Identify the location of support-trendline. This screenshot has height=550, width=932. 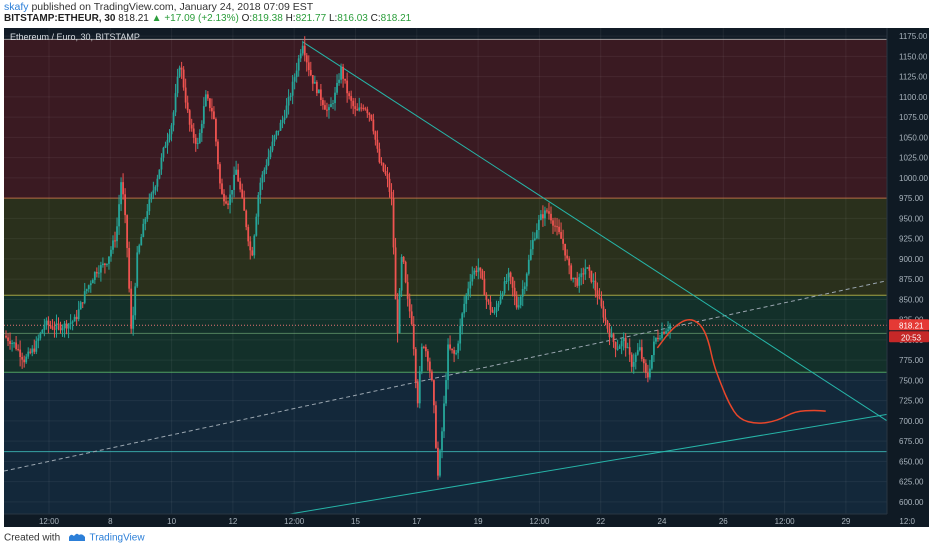
(588, 464).